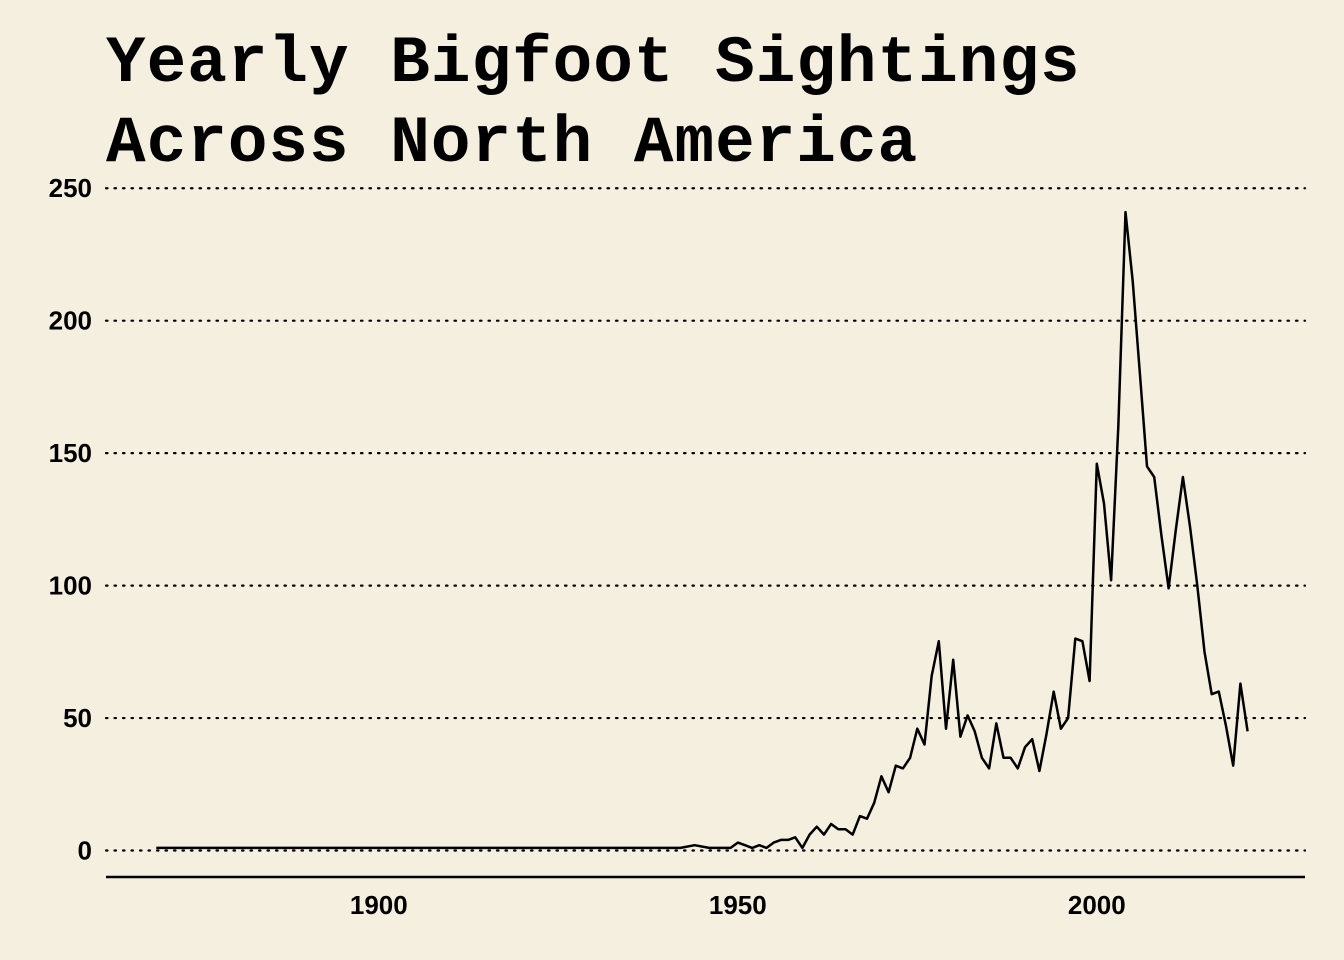 The height and width of the screenshot is (960, 1344). What do you see at coordinates (1097, 905) in the screenshot?
I see `x-tick-label-2000: 2000` at bounding box center [1097, 905].